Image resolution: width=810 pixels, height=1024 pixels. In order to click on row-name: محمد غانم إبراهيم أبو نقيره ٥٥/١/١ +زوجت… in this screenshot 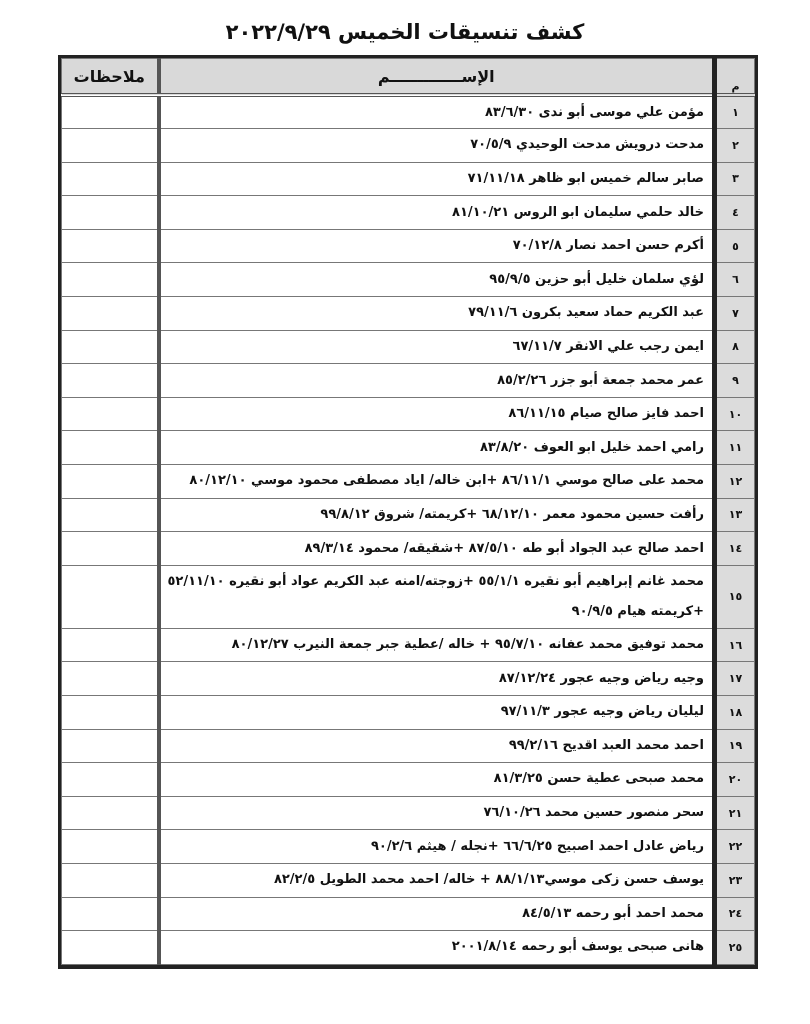, I will do `click(436, 596)`.